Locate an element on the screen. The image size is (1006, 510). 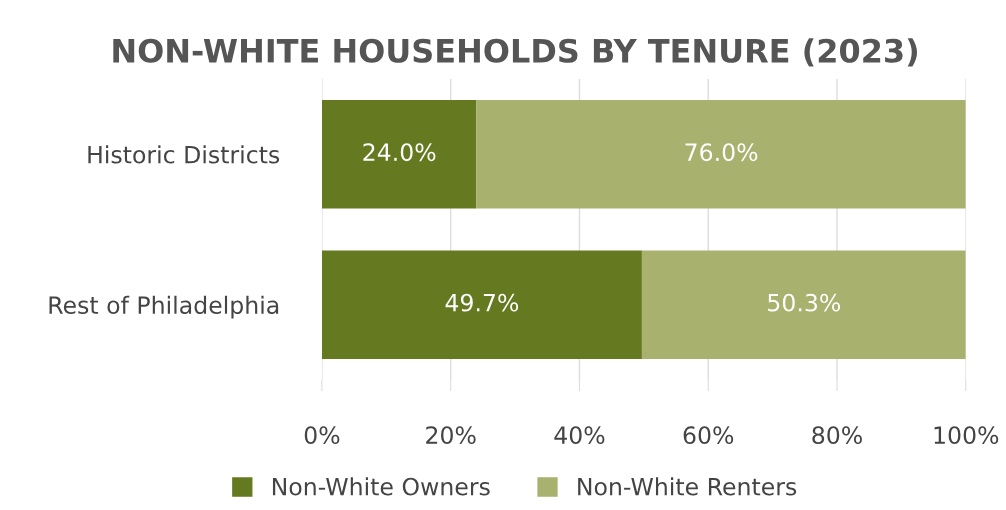
x-tick-label: 0% is located at coordinates (322, 435).